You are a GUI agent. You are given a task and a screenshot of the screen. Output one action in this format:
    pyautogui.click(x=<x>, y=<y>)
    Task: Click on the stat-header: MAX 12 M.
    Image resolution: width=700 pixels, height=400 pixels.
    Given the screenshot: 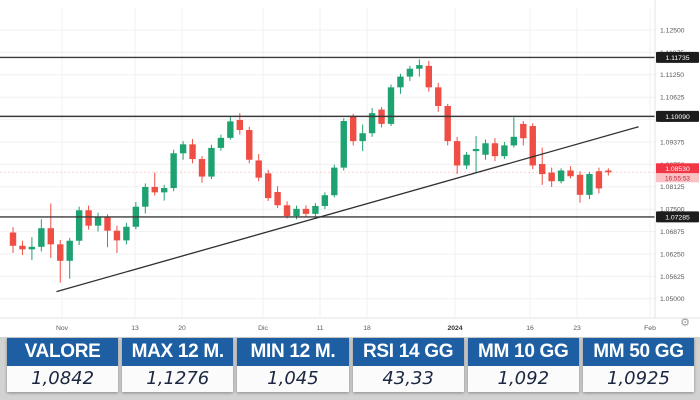 What is the action you would take?
    pyautogui.click(x=178, y=352)
    